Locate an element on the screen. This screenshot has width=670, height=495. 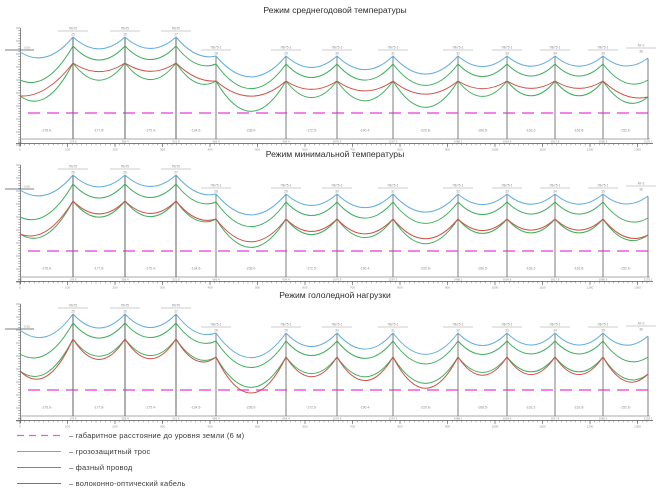
legend-label: – волоконно-оптический кабель is located at coordinates (127, 483).